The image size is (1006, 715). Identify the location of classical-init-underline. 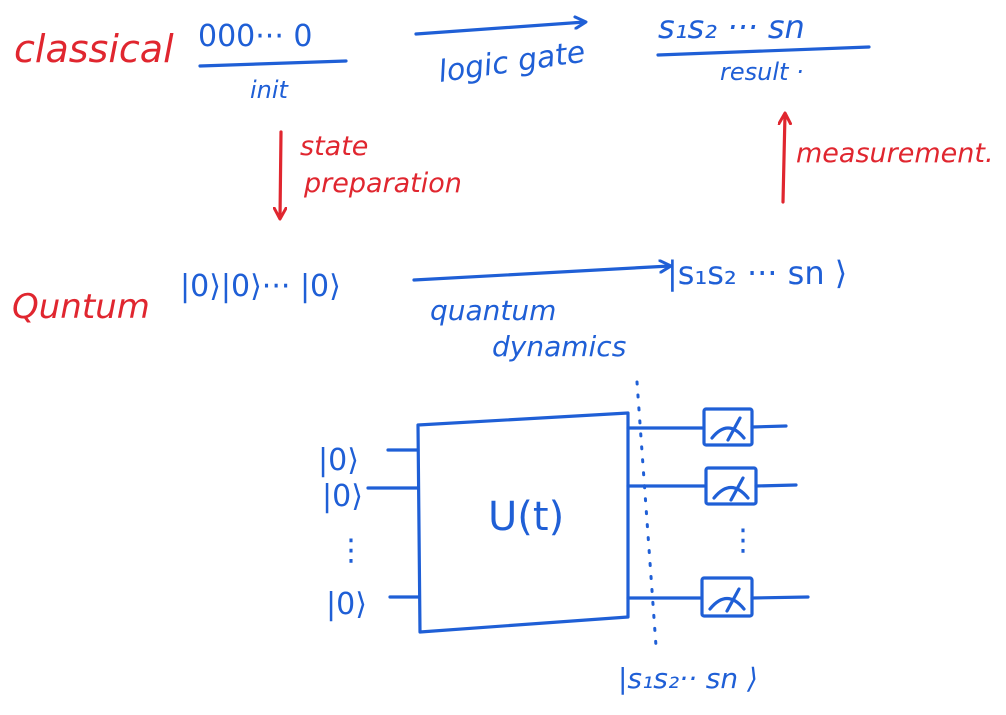
(273, 63).